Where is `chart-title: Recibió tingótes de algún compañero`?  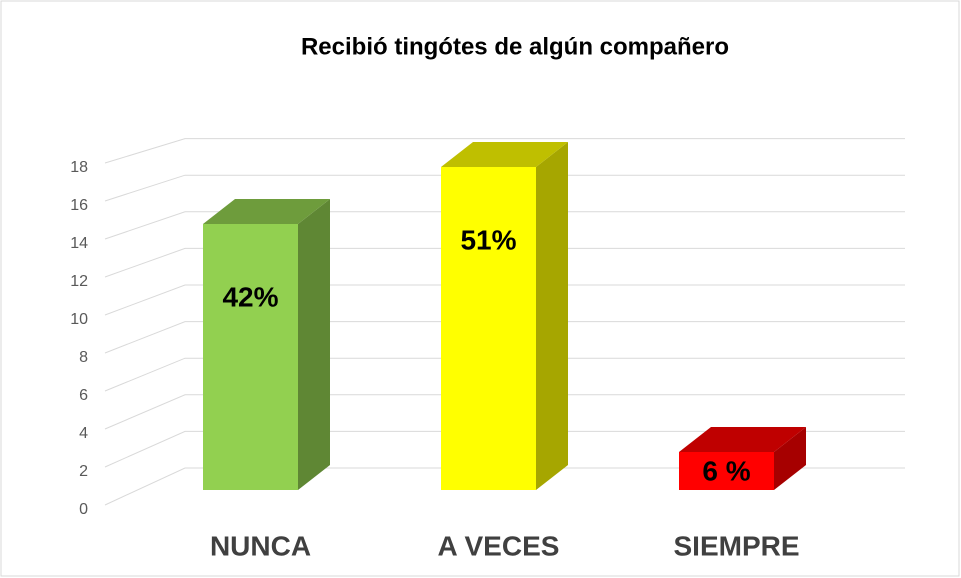 chart-title: Recibió tingótes de algún compañero is located at coordinates (515, 46).